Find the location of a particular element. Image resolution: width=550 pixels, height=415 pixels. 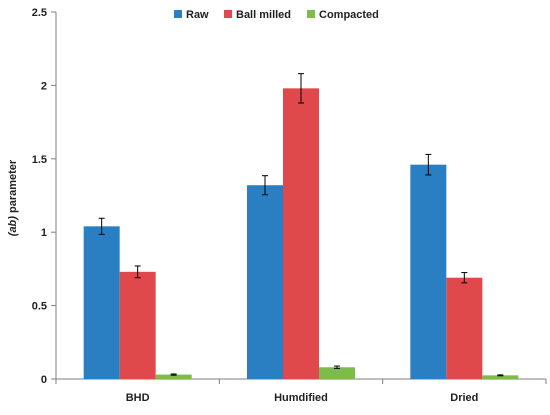

x-category-label: Dried is located at coordinates (464, 398).